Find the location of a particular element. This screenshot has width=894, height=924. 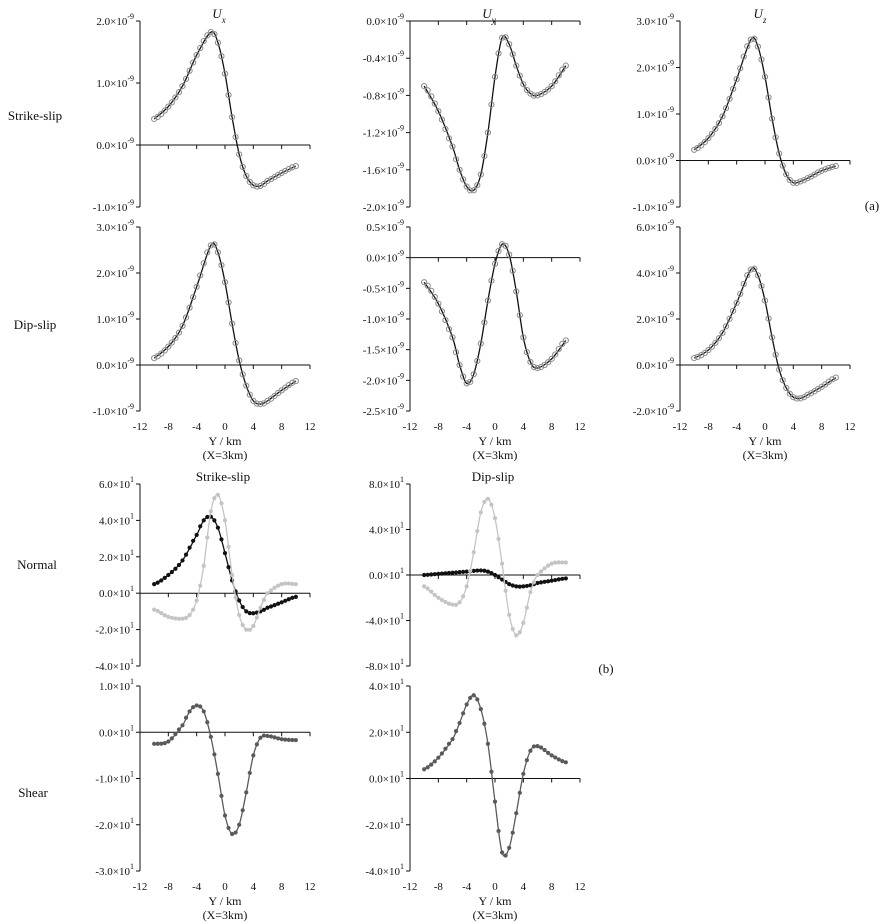

y-tick-label: -1.5×10⁻⁹ is located at coordinates (383, 349).